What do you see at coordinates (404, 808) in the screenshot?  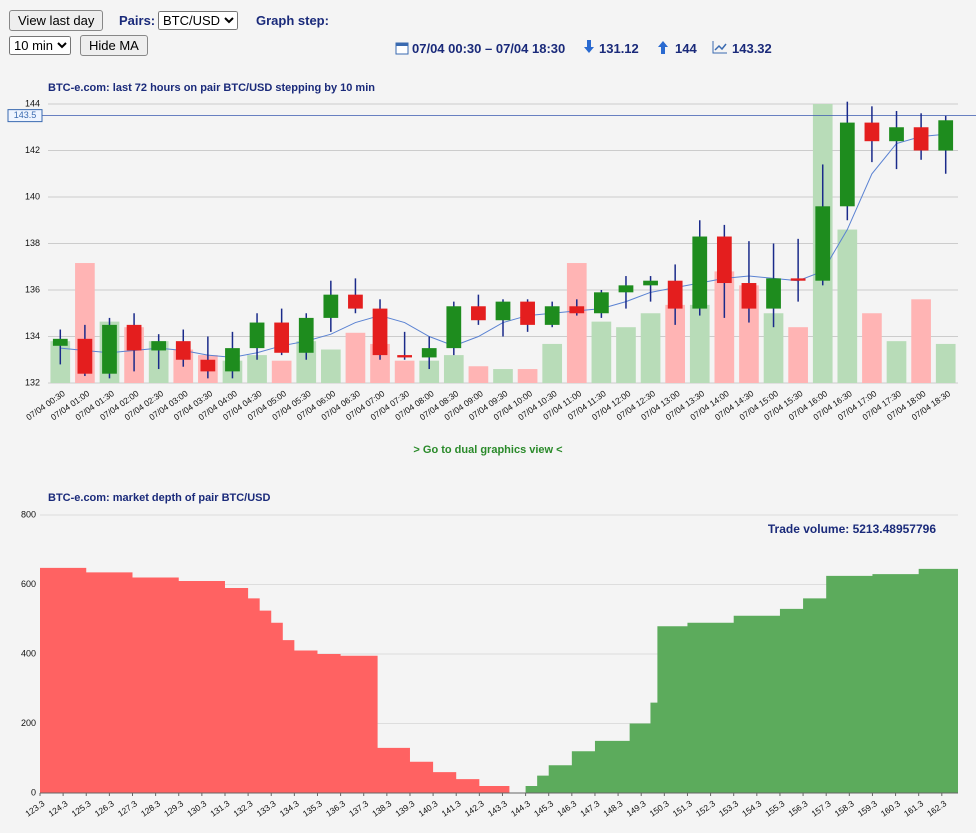 I see `x-tick-label: 139.3` at bounding box center [404, 808].